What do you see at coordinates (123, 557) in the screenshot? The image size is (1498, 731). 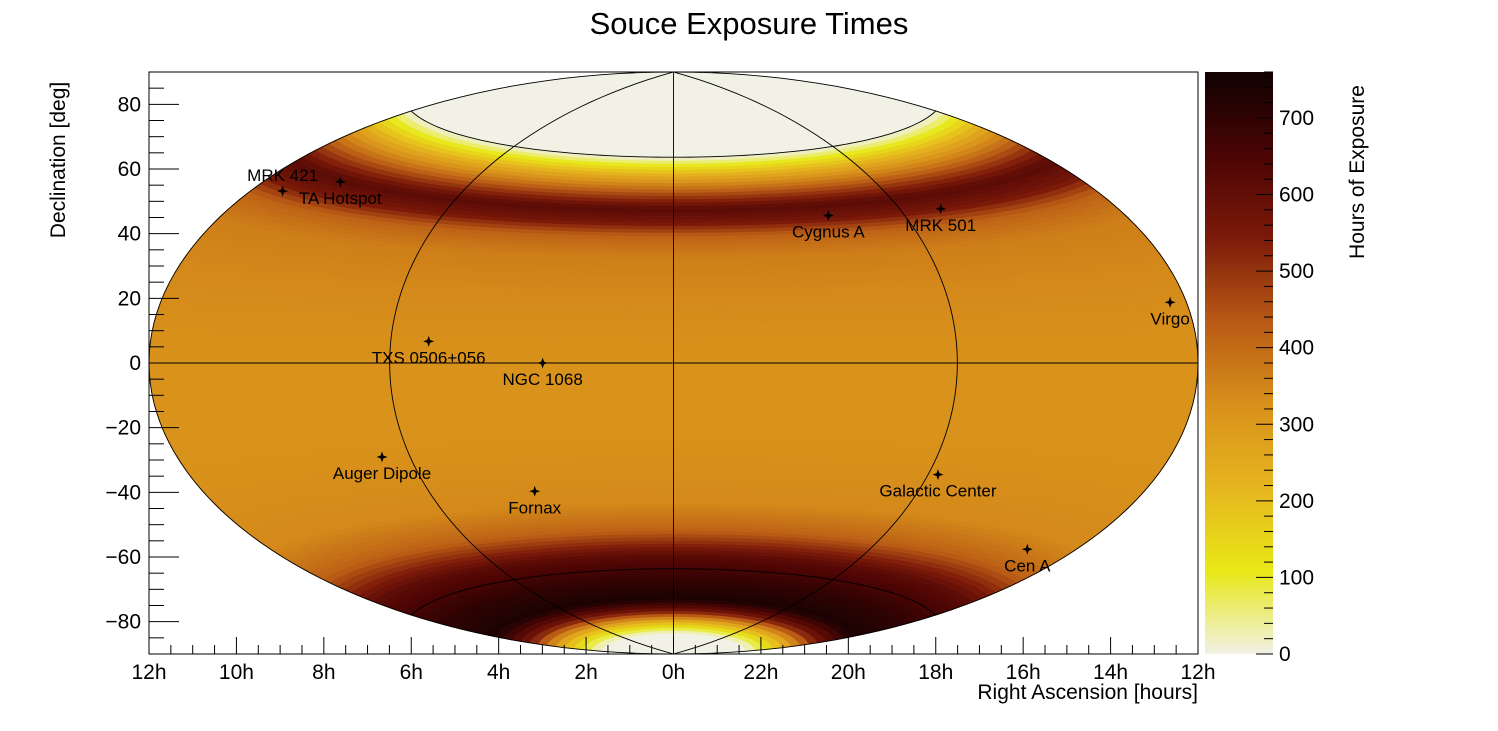 I see `y-tick-label: −60` at bounding box center [123, 557].